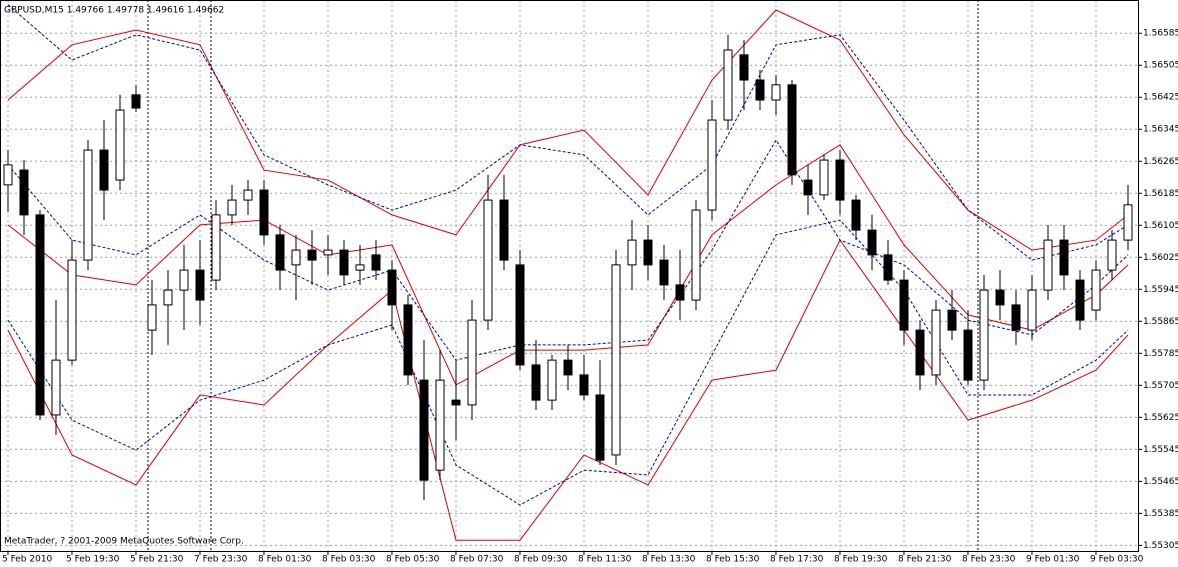 This screenshot has width=1178, height=567. Describe the element at coordinates (1160, 386) in the screenshot. I see `y-tick-label: 1.55705` at that location.